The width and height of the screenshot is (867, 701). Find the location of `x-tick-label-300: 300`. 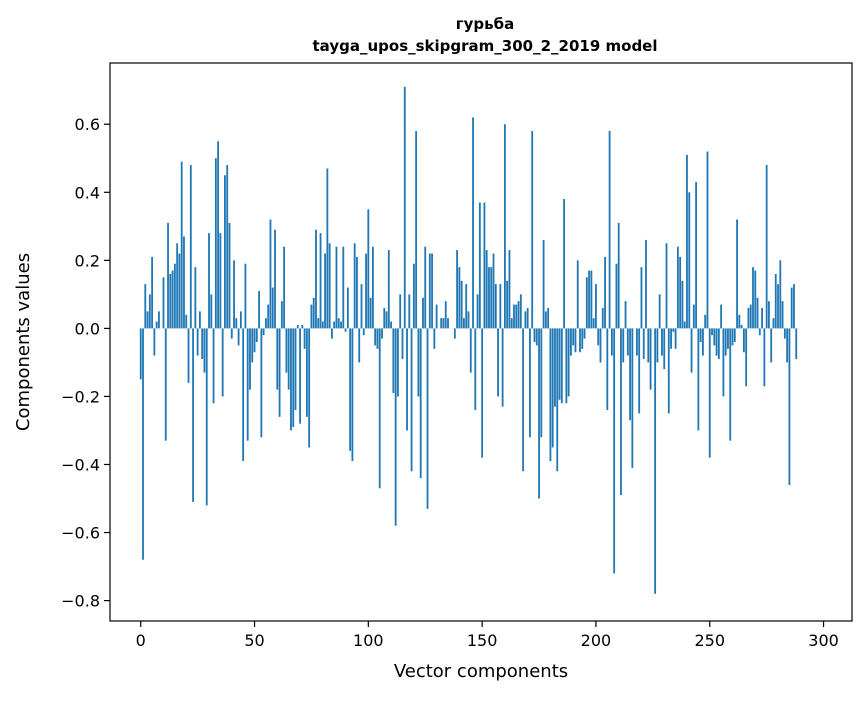

x-tick-label-300: 300 is located at coordinates (823, 640).